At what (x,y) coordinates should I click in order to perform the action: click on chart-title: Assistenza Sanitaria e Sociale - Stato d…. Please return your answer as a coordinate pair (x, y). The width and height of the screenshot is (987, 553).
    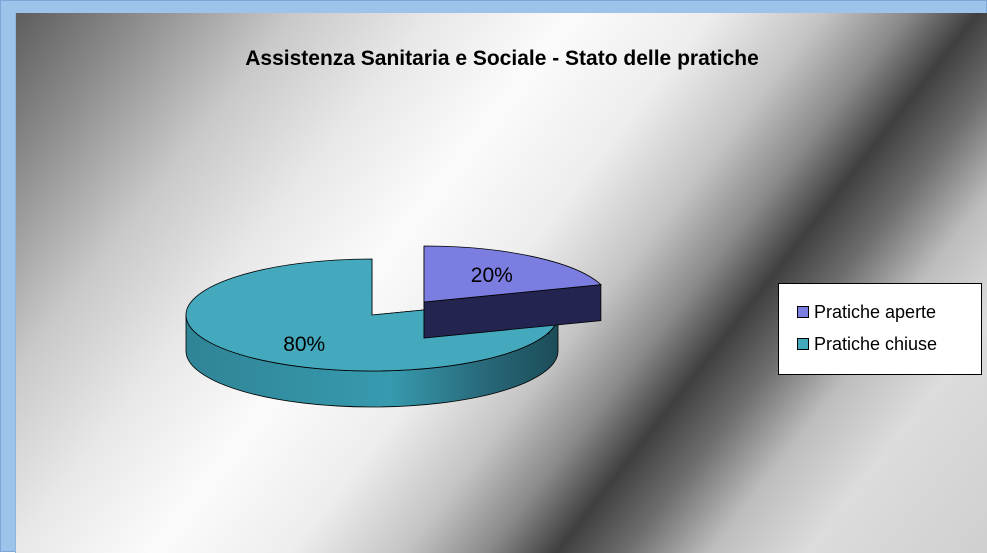
    Looking at the image, I should click on (502, 58).